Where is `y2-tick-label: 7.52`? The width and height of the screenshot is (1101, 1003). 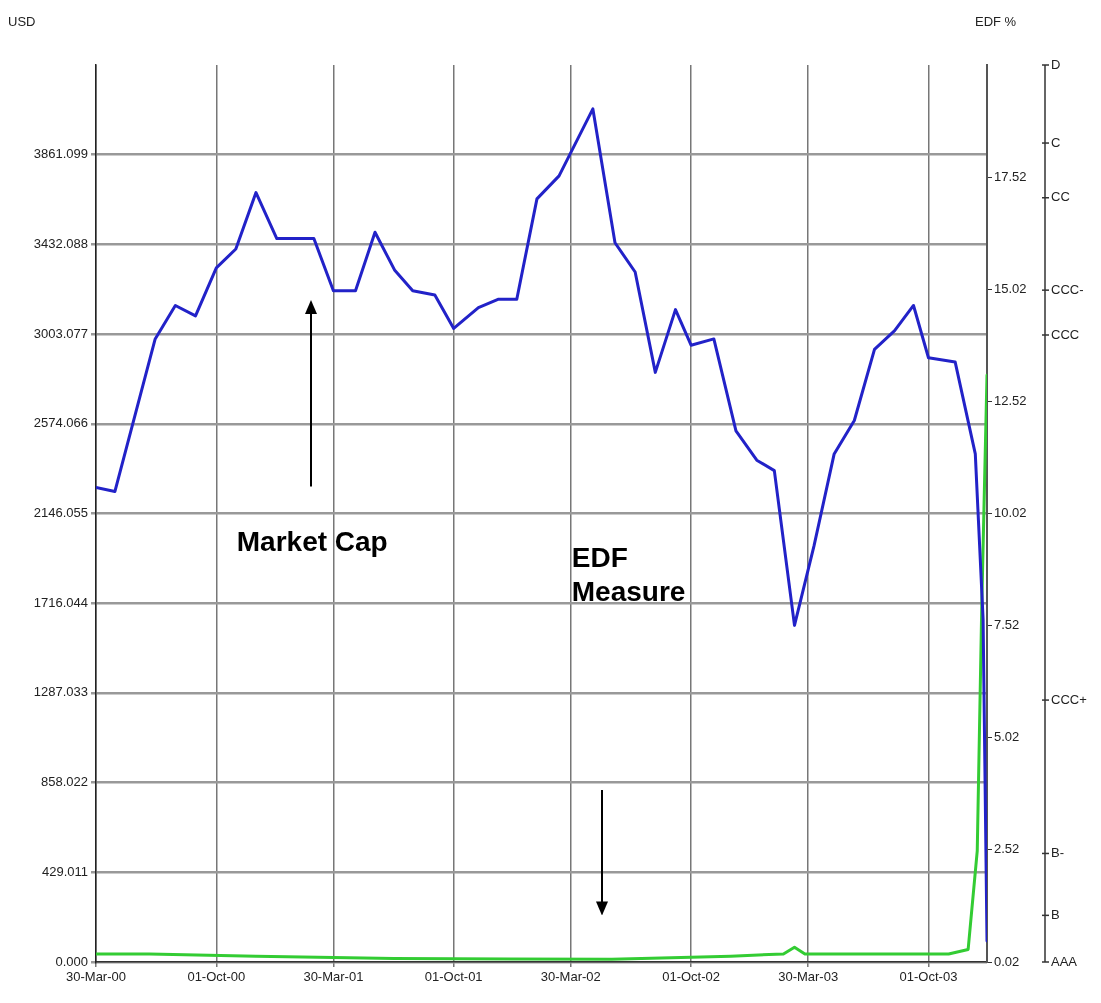
y2-tick-label: 7.52 is located at coordinates (1007, 625).